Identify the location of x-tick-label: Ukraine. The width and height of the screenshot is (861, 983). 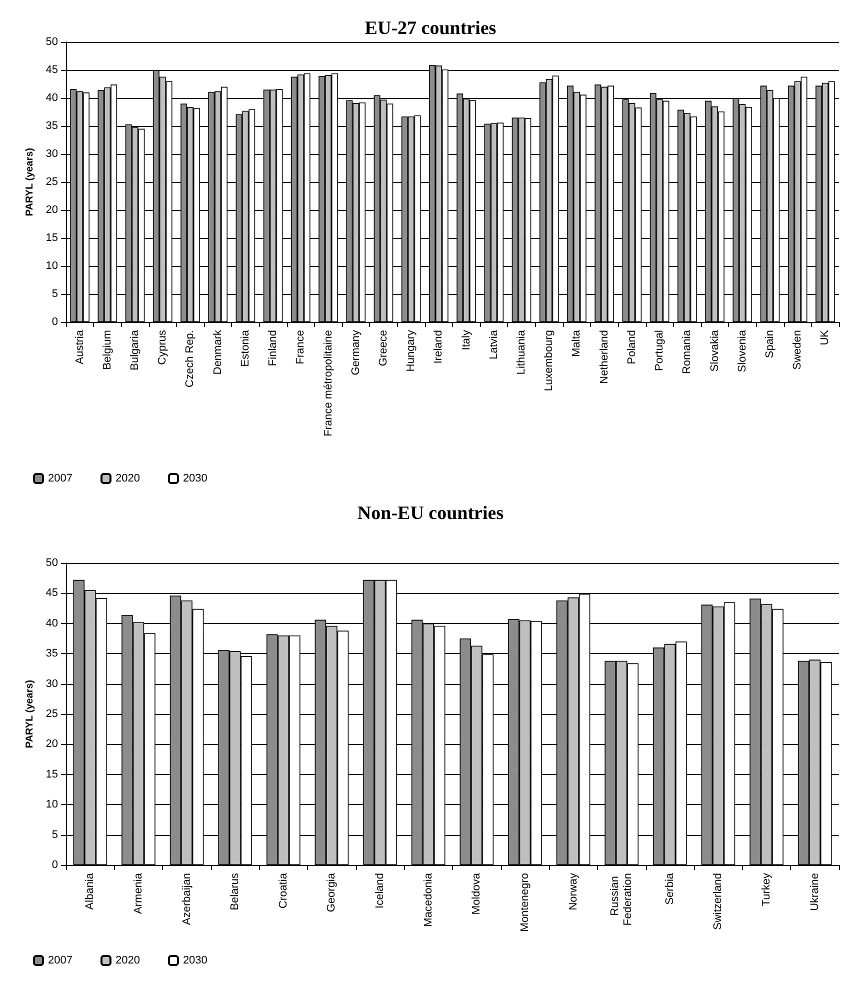
(814, 892).